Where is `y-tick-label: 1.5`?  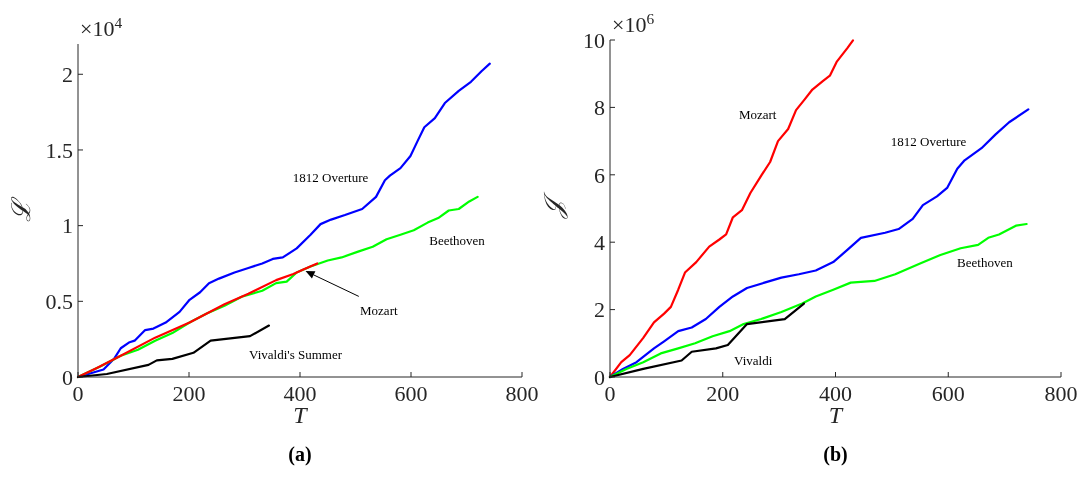 y-tick-label: 1.5 is located at coordinates (59, 150).